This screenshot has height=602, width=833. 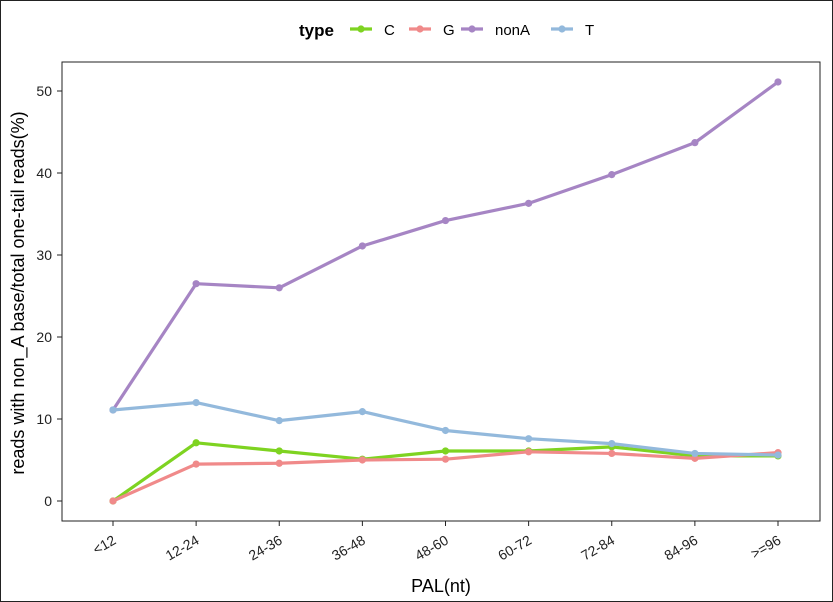 I want to click on series-G, so click(x=445, y=476).